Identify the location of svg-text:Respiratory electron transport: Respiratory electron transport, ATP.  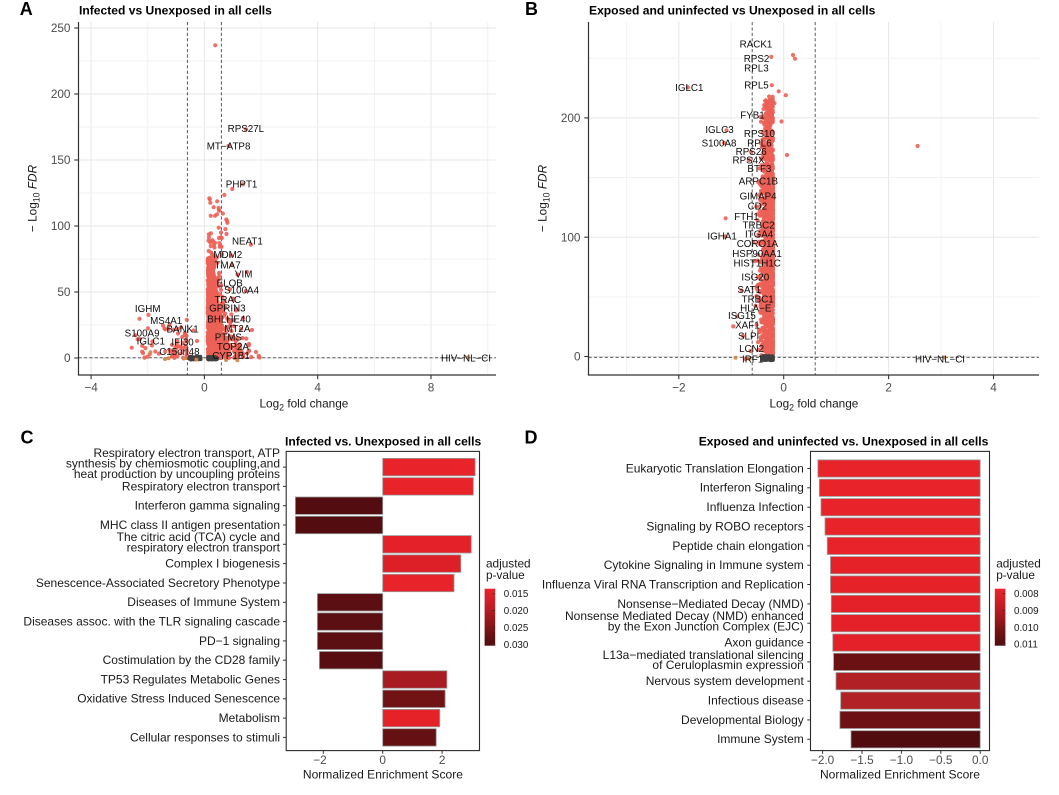
(186, 453).